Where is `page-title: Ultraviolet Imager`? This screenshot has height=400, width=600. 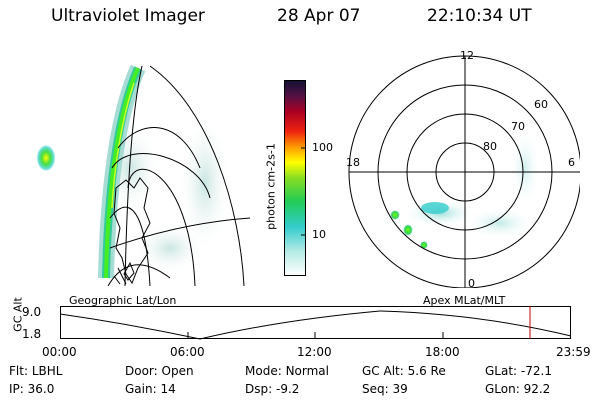
page-title: Ultraviolet Imager is located at coordinates (128, 16).